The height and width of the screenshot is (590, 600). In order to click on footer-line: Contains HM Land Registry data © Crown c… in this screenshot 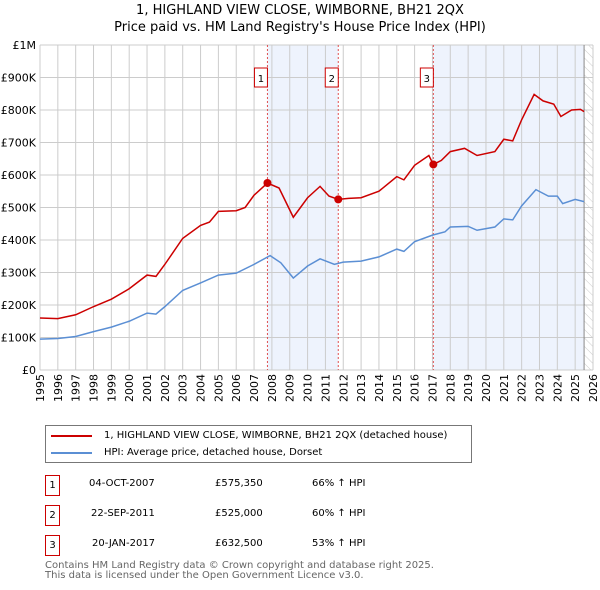, I will do `click(239, 565)`.